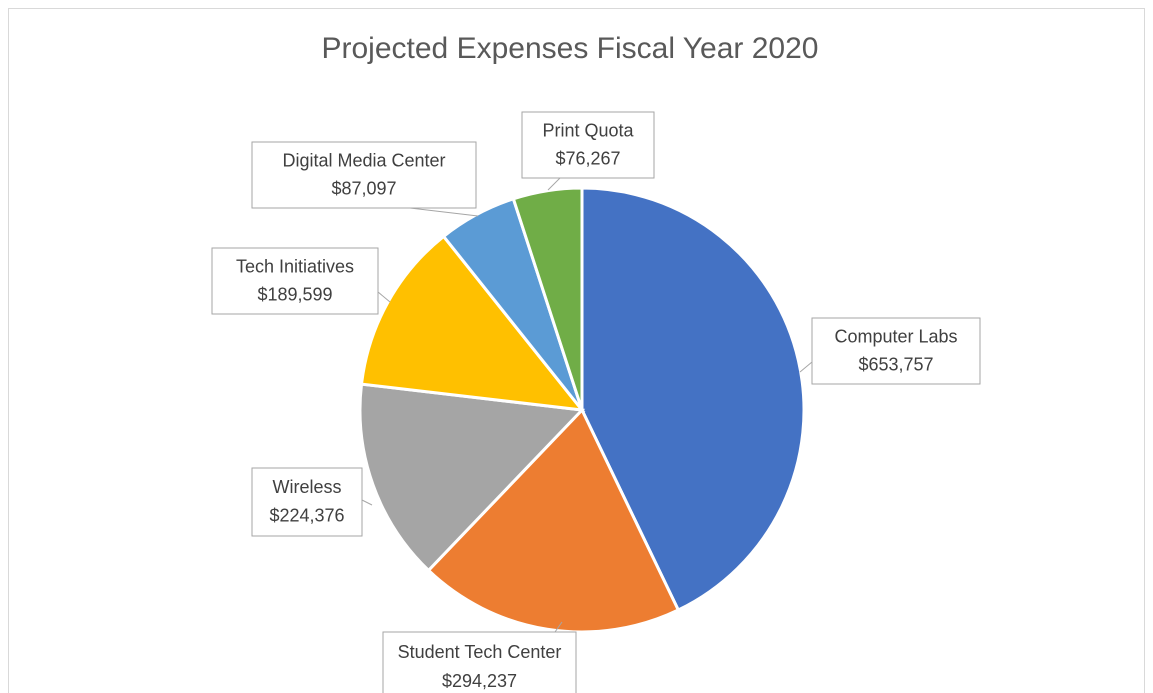  Describe the element at coordinates (295, 267) in the screenshot. I see `category-label: Tech Initiatives` at that location.